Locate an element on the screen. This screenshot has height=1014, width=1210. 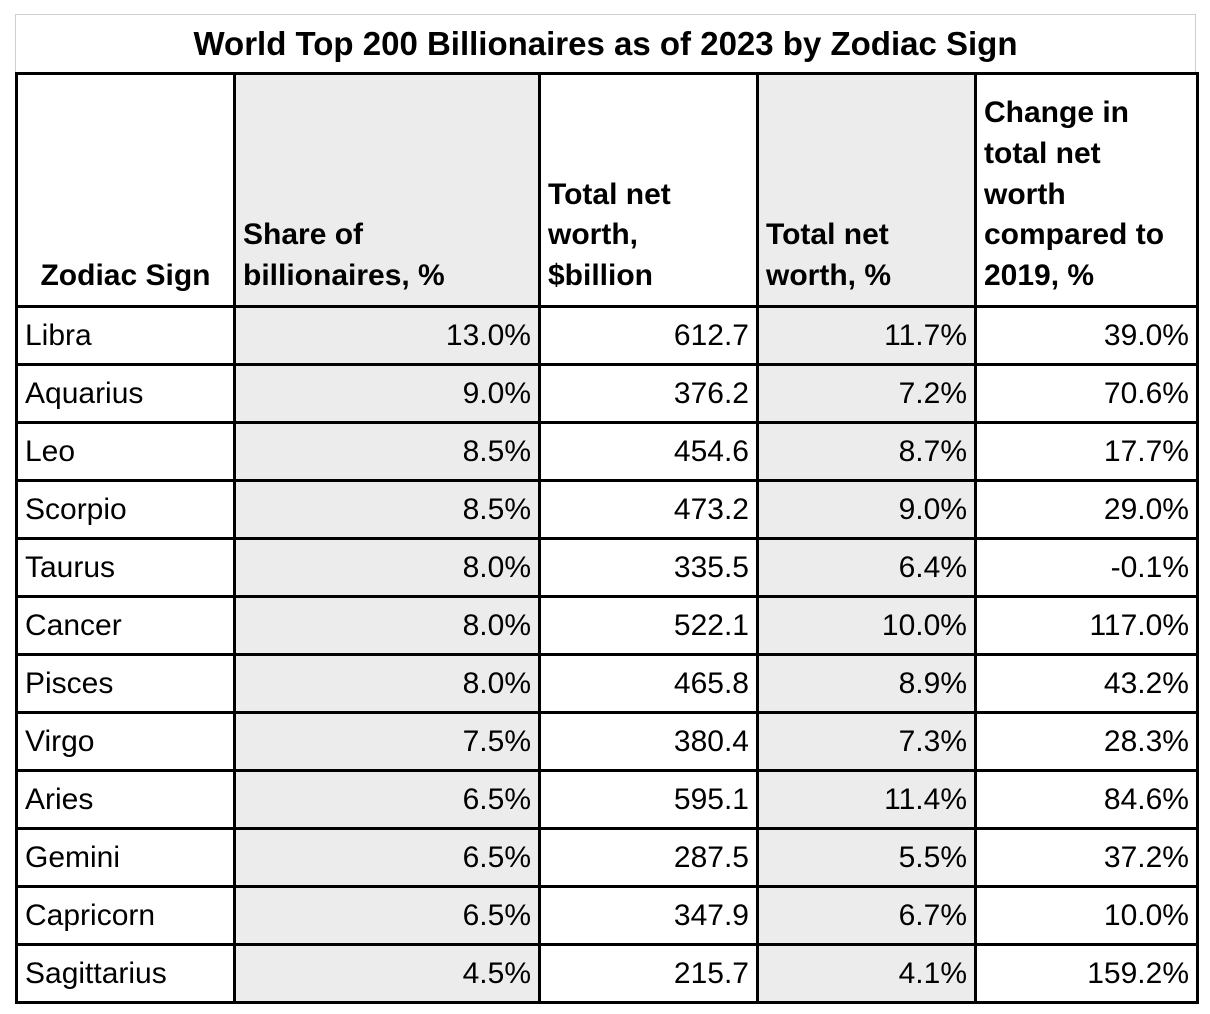
column-header-total-net-worth-pct: Total net worth, % is located at coordinates (866, 190).